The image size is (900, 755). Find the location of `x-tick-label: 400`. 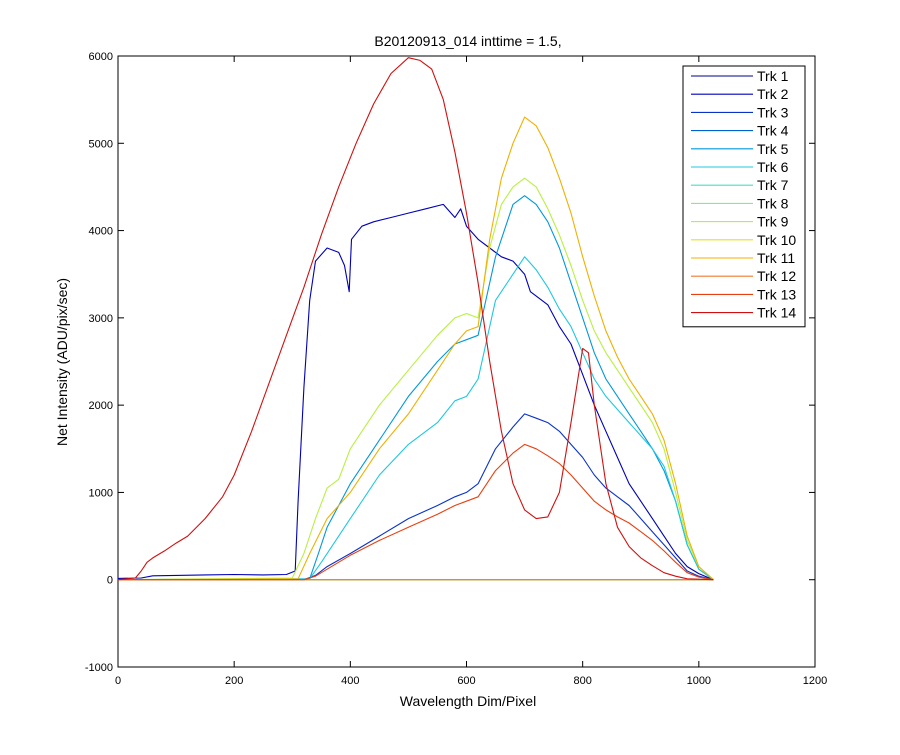

x-tick-label: 400 is located at coordinates (350, 681).